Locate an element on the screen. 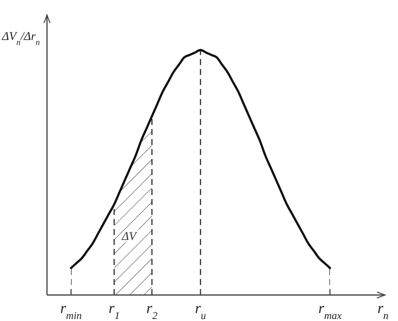  y-axis-title: ΔV$_{n}$/Δr$_{n}$ is located at coordinates (20, 37).